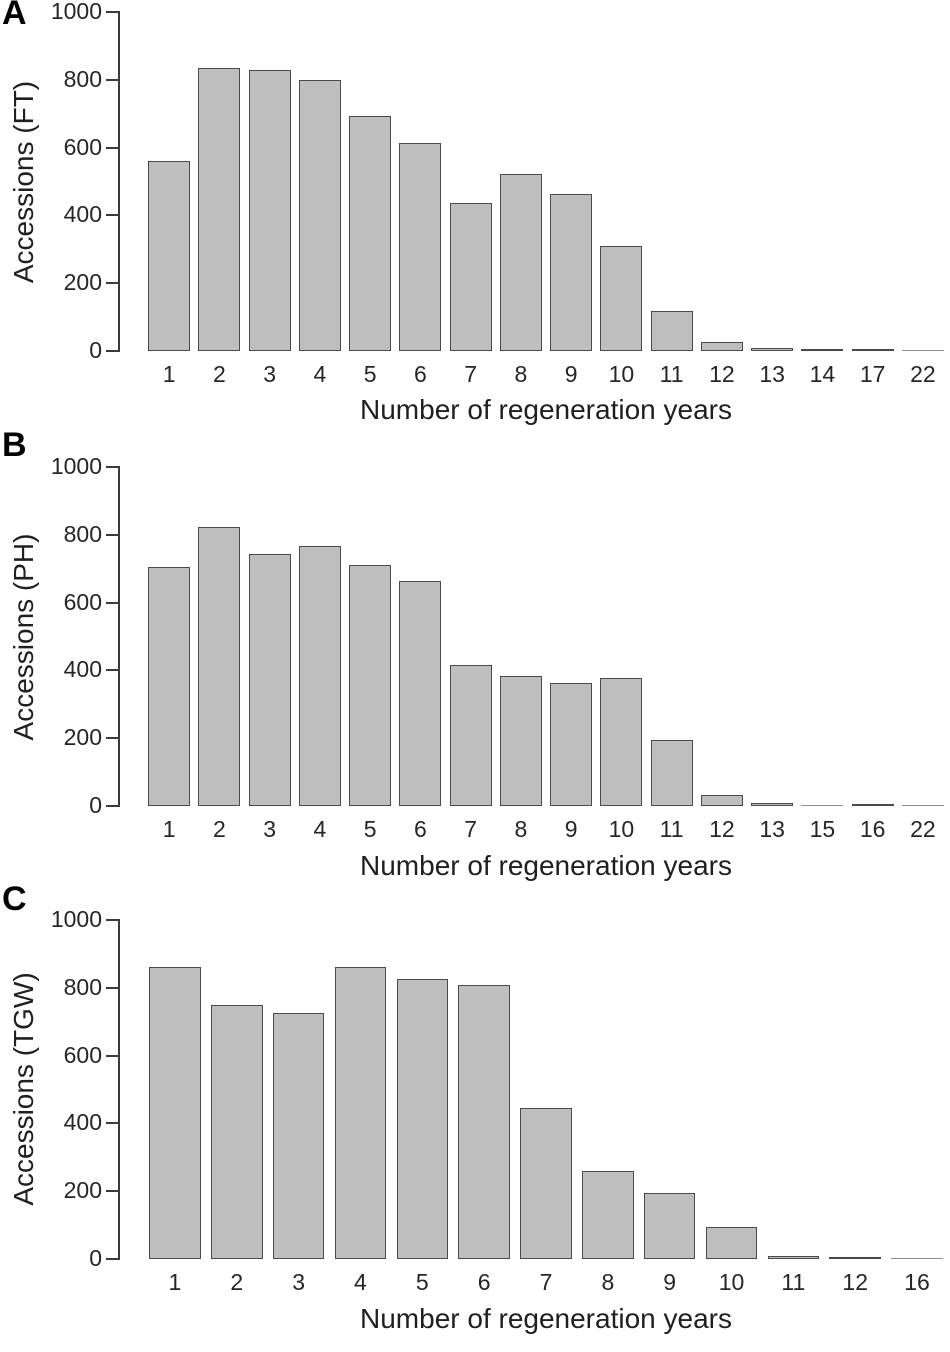  I want to click on x-tick-label: 14, so click(822, 374).